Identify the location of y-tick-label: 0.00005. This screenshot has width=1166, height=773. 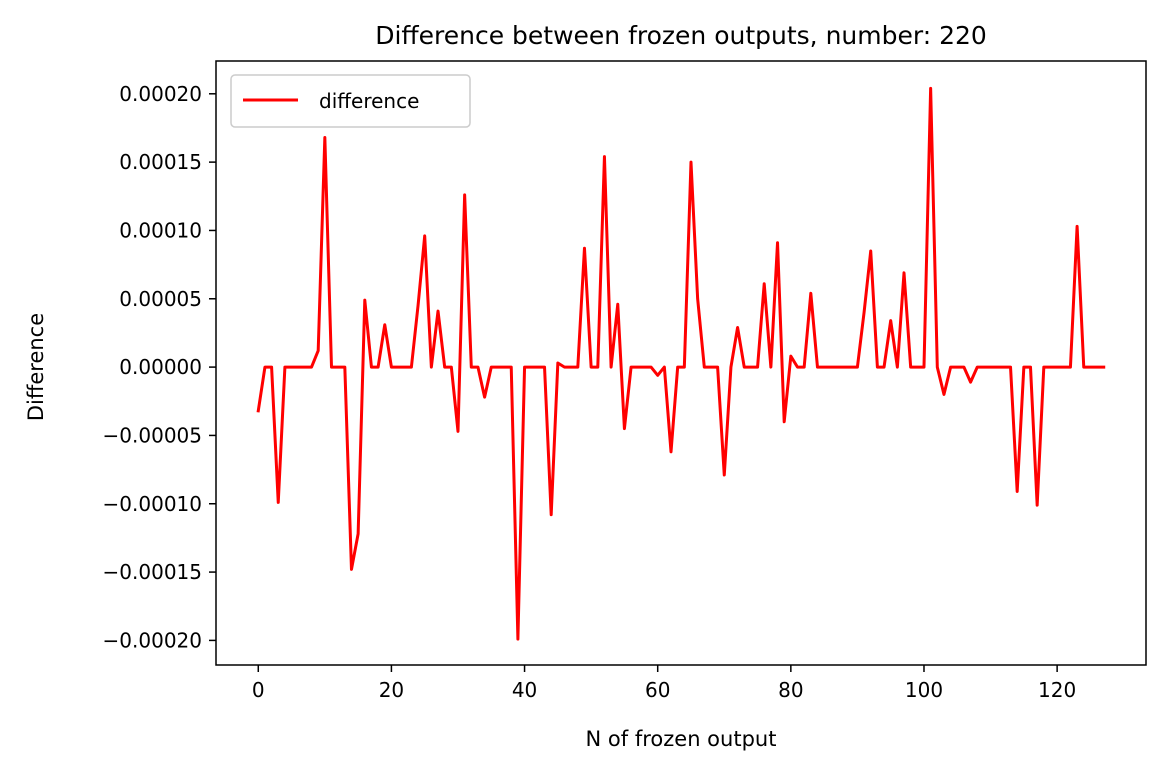
(160, 299).